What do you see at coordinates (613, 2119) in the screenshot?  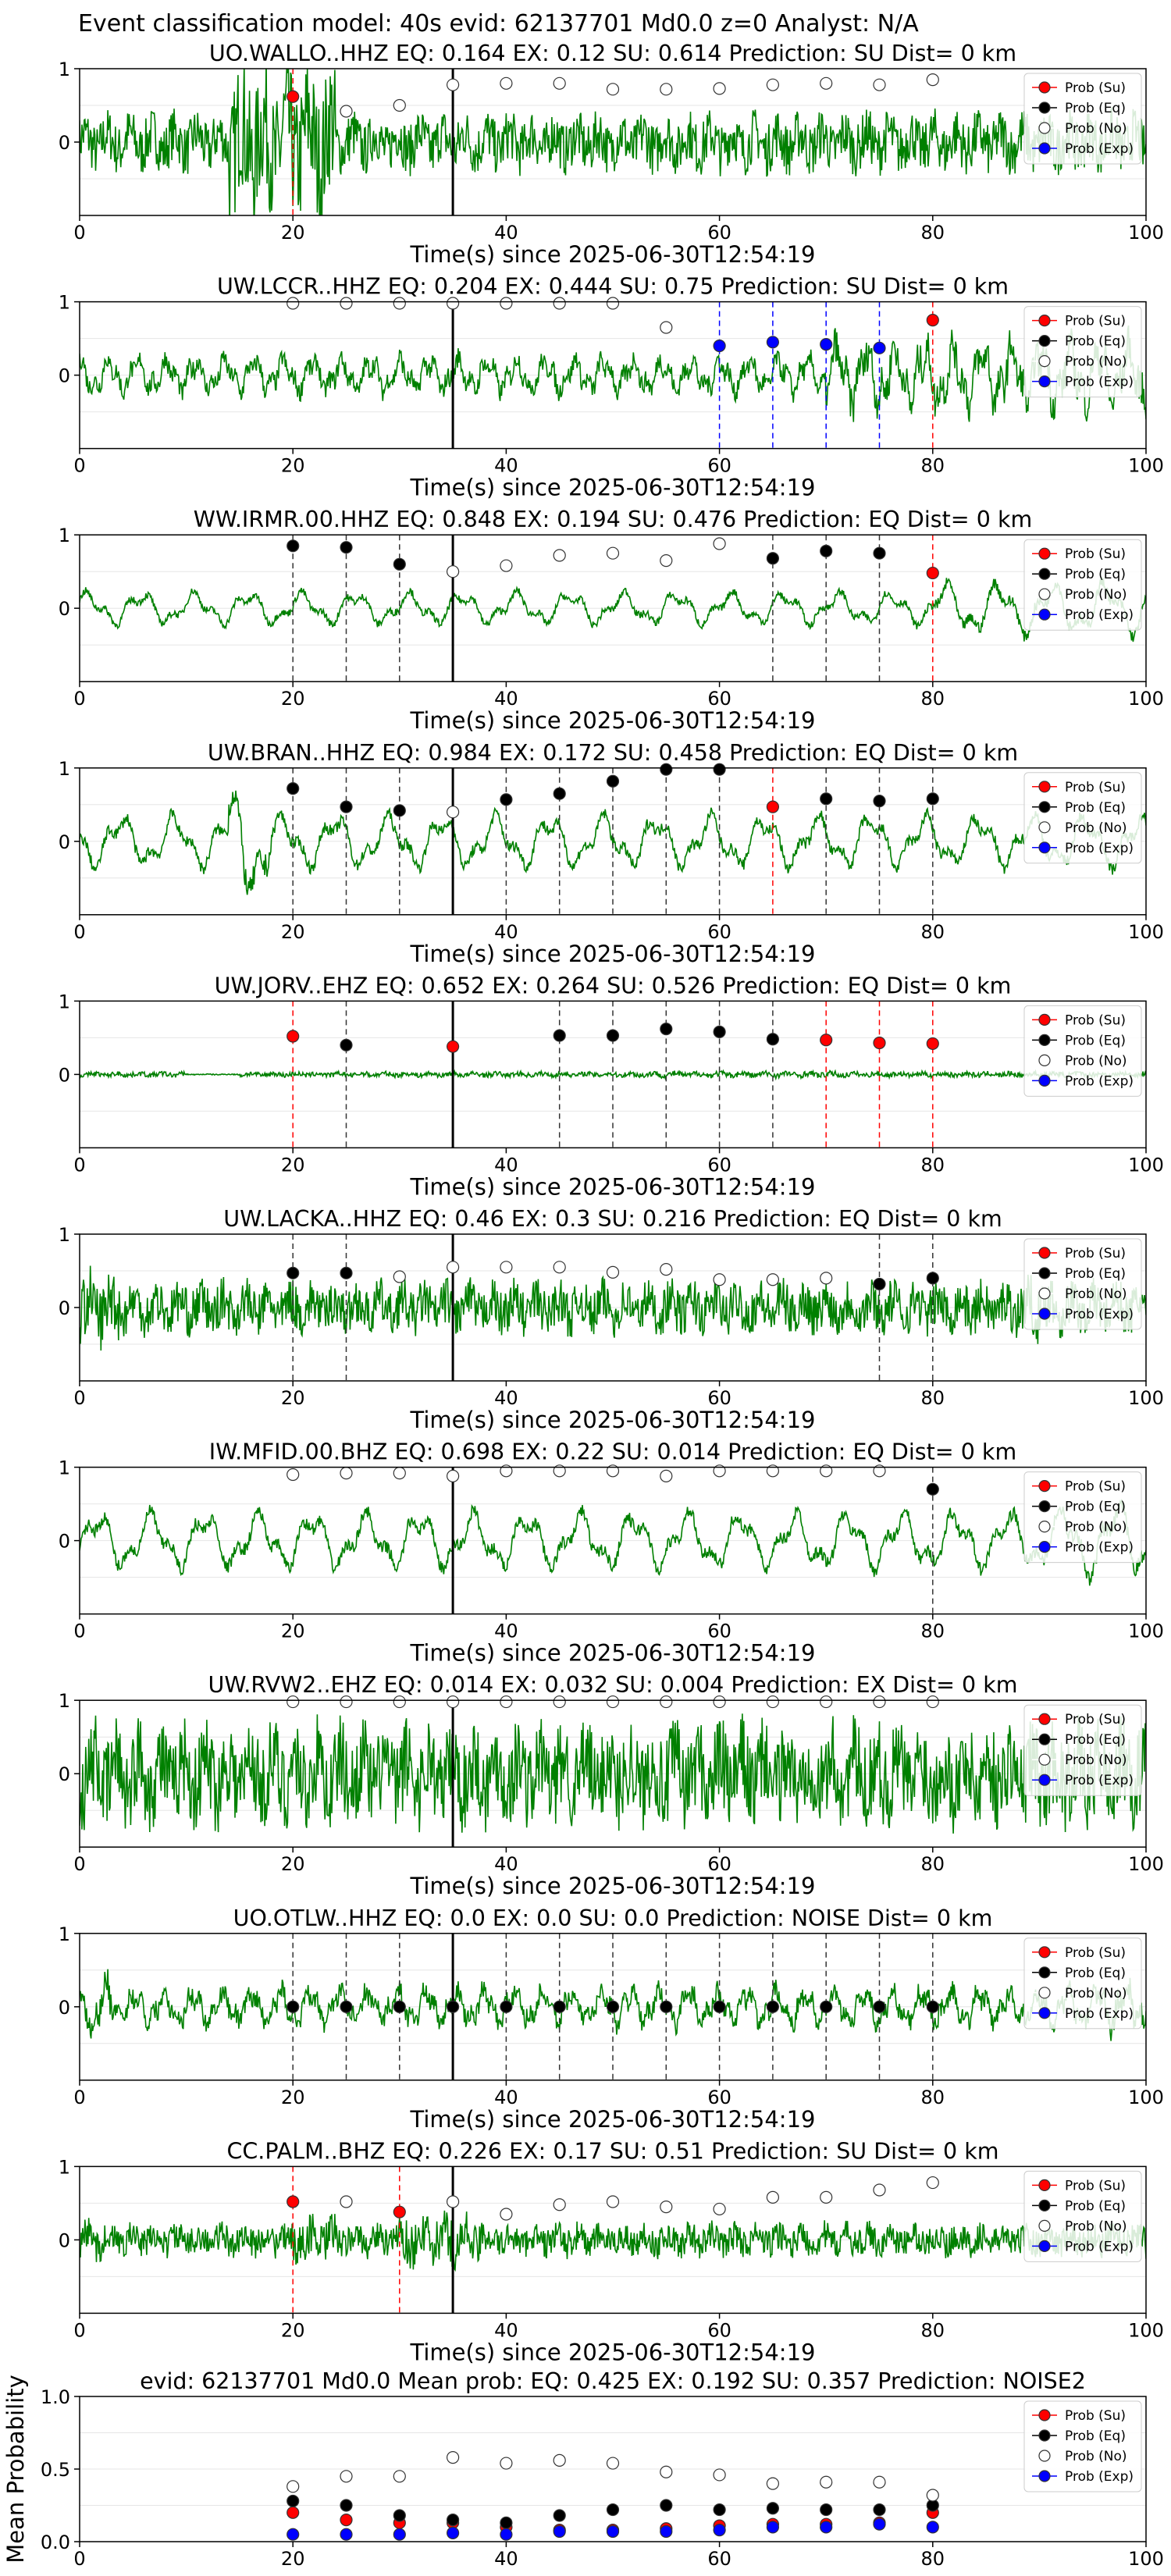 I see `x-axis-label: Time(s) since 2025-06-30T12:54:19` at bounding box center [613, 2119].